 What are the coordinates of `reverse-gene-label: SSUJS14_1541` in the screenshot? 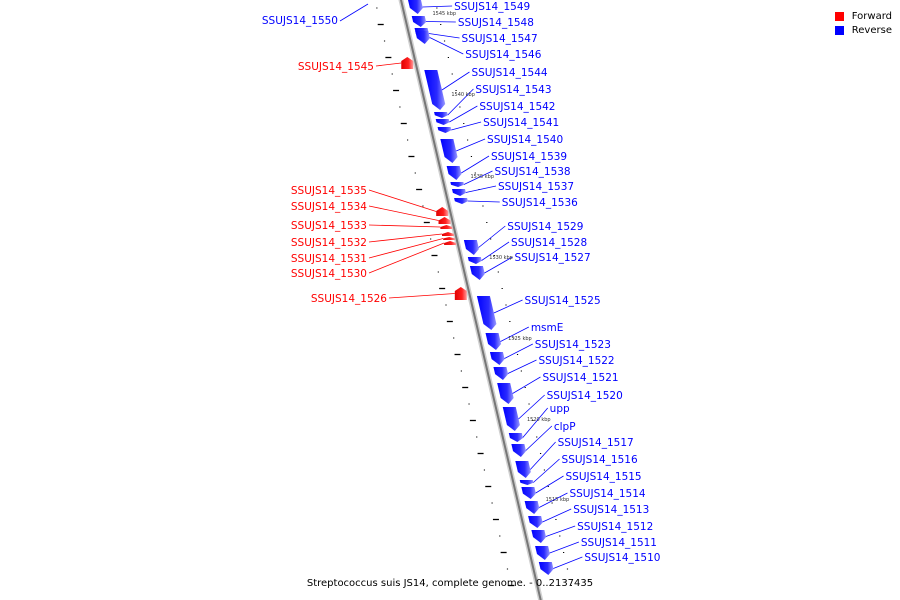 It's located at (521, 123).